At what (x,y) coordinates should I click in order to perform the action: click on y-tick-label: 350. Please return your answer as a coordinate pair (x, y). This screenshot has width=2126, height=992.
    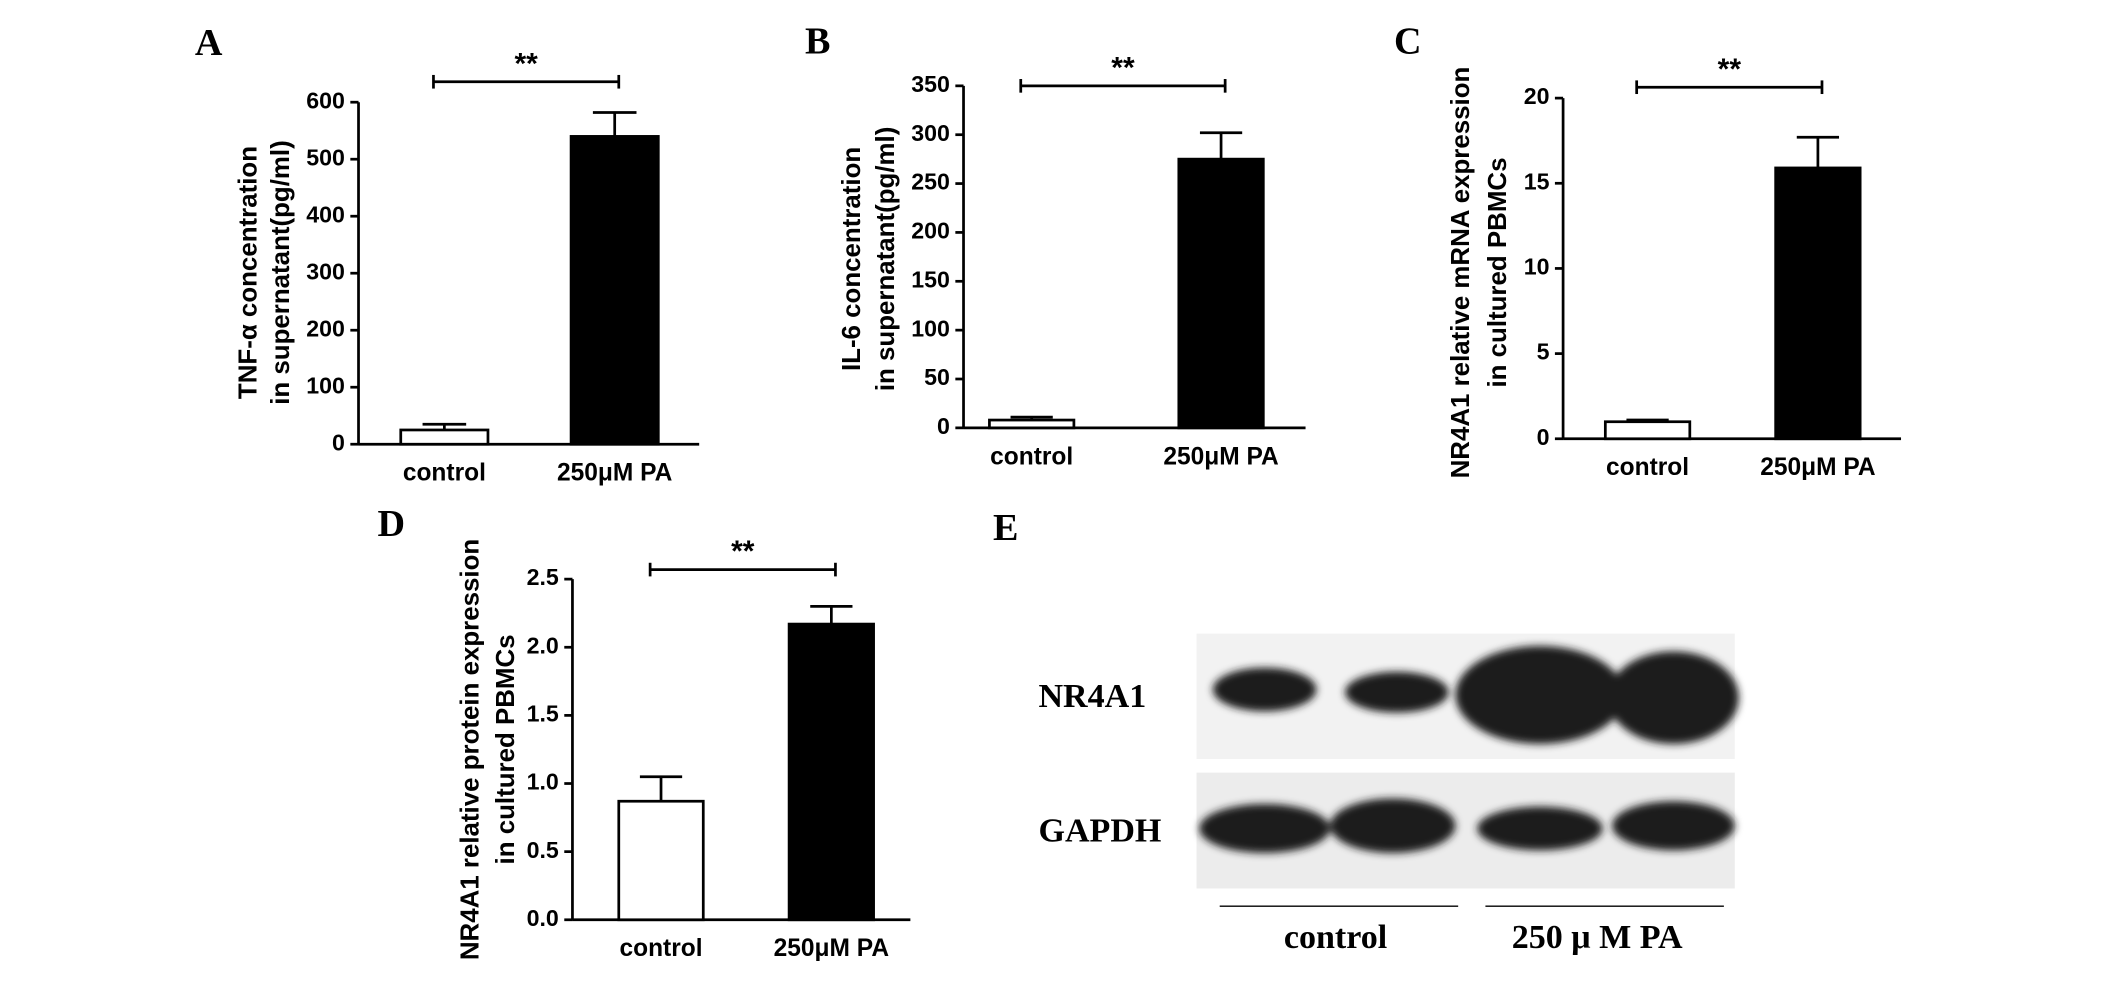
    Looking at the image, I should click on (930, 84).